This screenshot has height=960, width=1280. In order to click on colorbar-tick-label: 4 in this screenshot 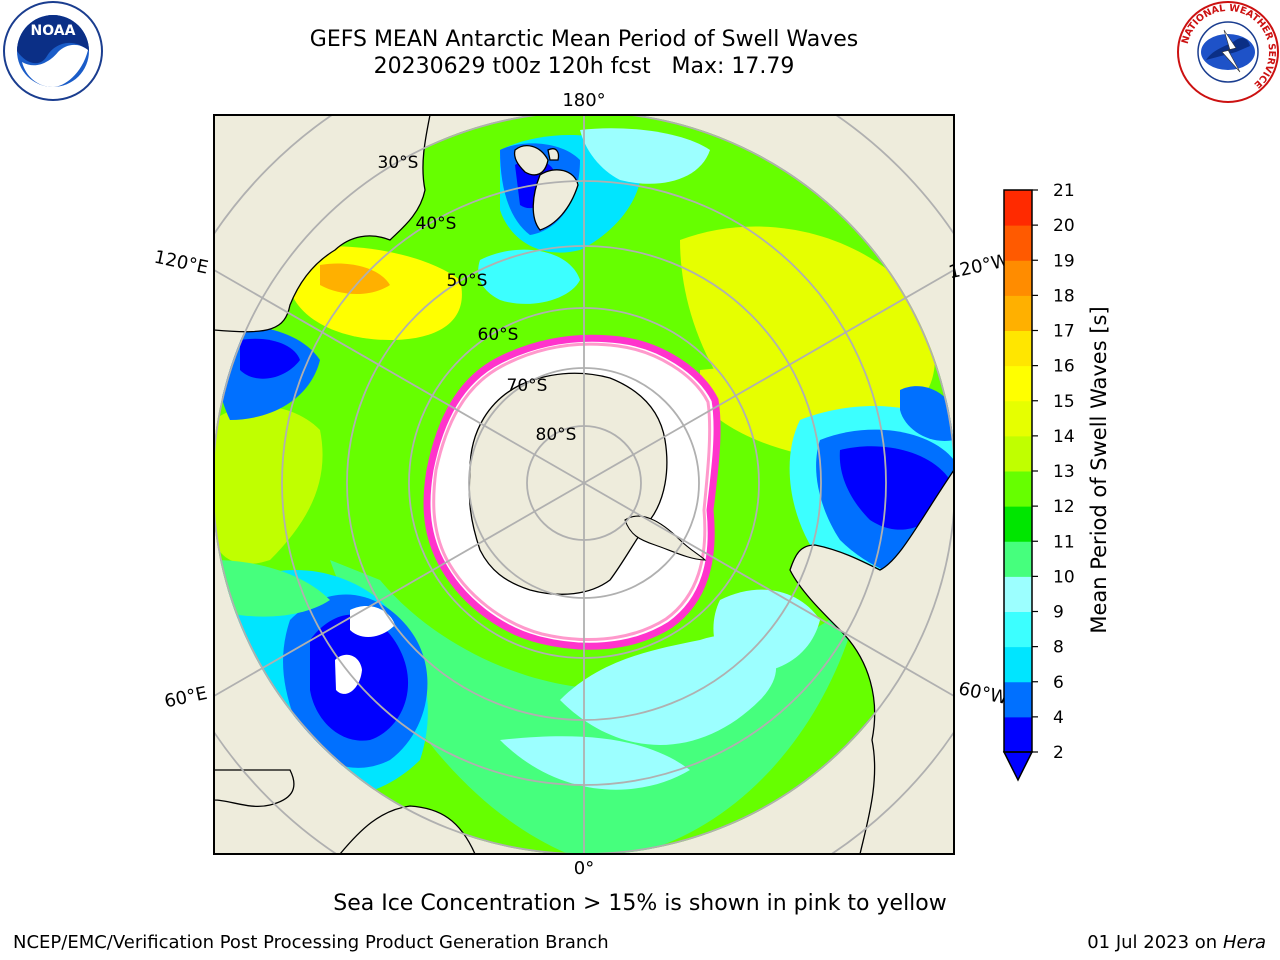, I will do `click(1058, 718)`.